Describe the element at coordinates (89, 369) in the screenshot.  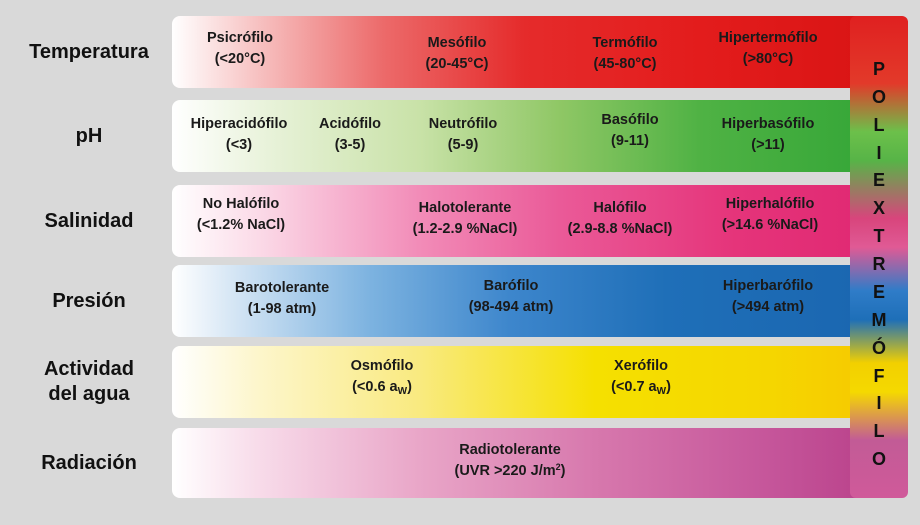
I see `row-label-line1: Actividad` at that location.